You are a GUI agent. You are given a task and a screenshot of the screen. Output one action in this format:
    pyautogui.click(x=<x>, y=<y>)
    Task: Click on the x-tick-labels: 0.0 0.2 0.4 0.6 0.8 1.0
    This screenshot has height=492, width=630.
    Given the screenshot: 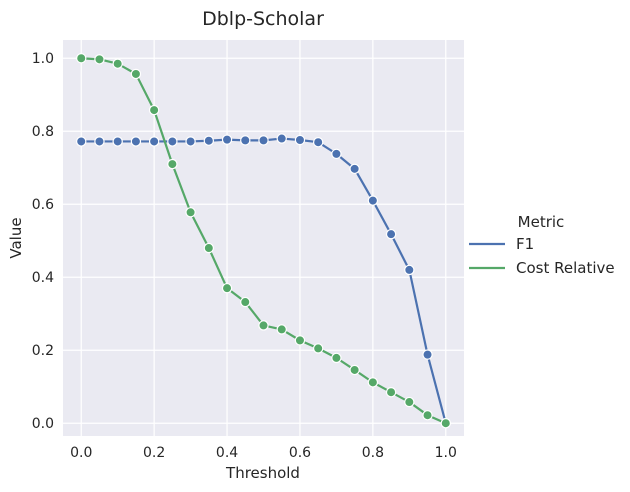 What is the action you would take?
    pyautogui.click(x=263, y=453)
    